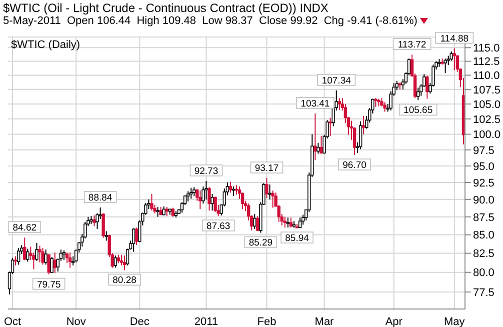 The width and height of the screenshot is (503, 327). I want to click on y-tick-label: 80.0, so click(483, 273).